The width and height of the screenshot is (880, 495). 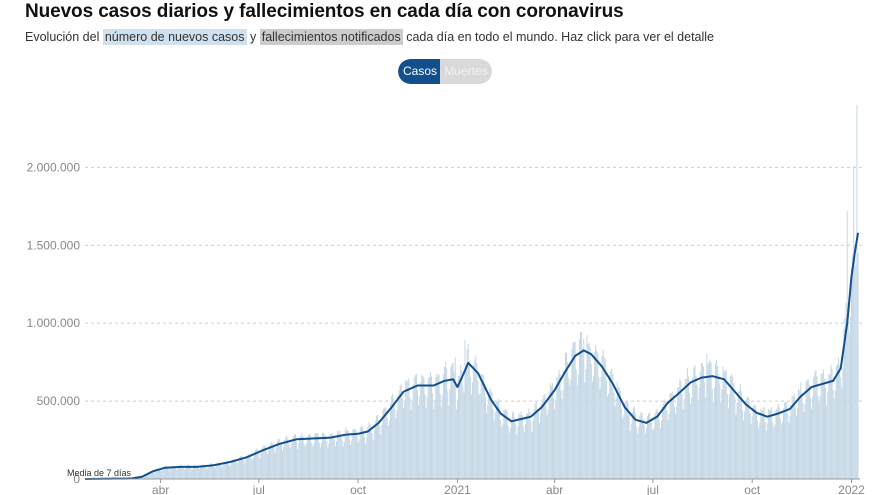 What do you see at coordinates (331, 37) in the screenshot?
I see `subtitle-deaths-highlight: fallecimientos notificados` at bounding box center [331, 37].